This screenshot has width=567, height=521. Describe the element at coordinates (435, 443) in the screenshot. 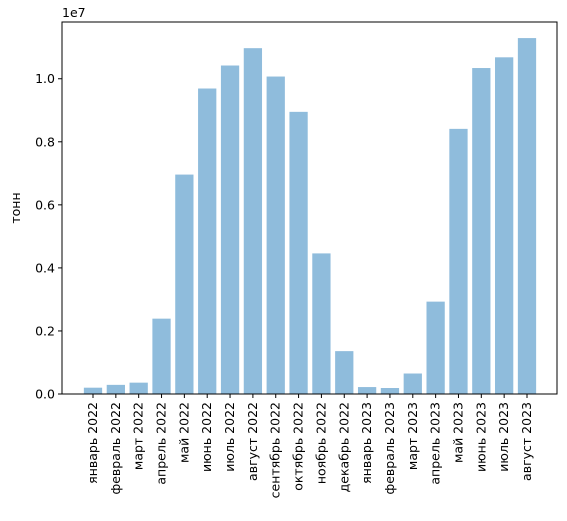

I see `x-tick-label: апрель 2023` at that location.